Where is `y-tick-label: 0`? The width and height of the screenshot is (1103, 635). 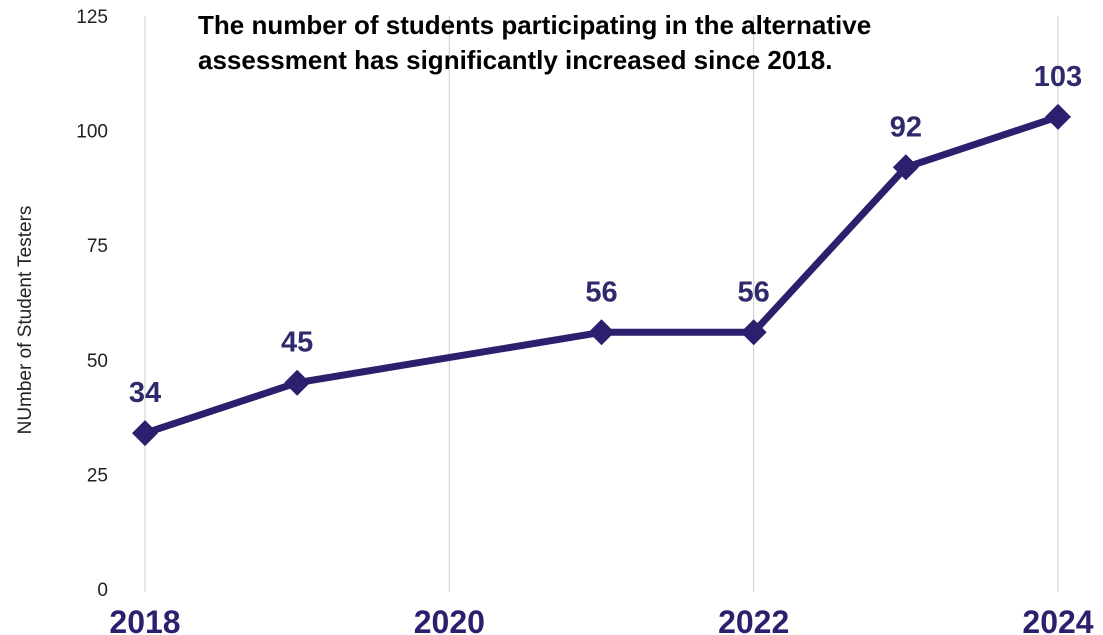 y-tick-label: 0 is located at coordinates (102, 590).